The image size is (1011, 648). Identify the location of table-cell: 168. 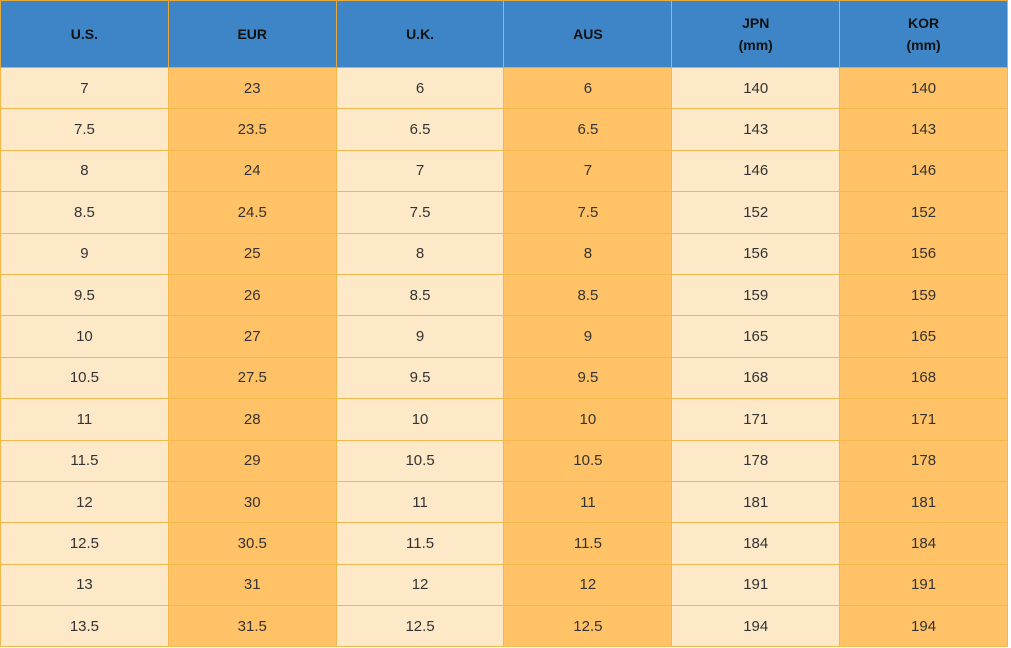
(756, 378).